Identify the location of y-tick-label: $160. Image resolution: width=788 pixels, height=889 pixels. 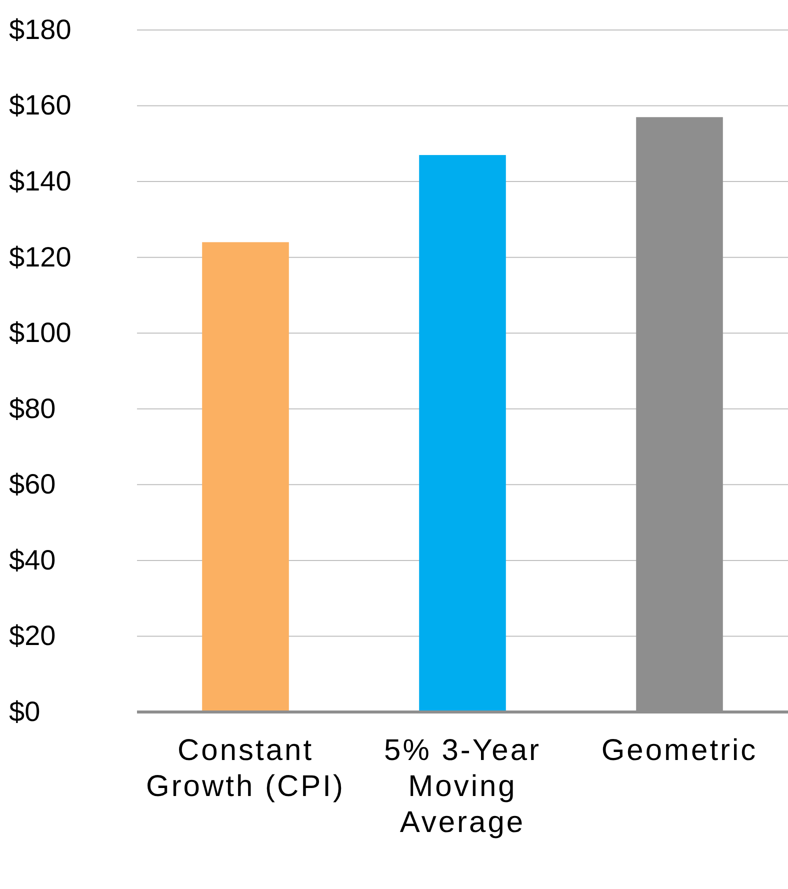
(40, 105).